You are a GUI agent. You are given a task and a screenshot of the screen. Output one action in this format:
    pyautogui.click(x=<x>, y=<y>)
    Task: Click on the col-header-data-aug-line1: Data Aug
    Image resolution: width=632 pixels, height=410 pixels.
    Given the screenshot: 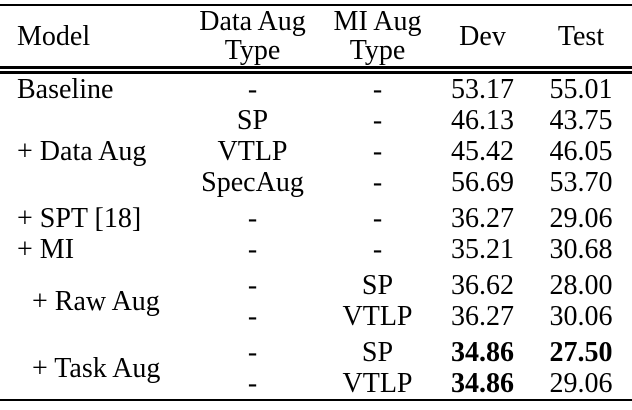 What is the action you would take?
    pyautogui.click(x=252, y=21)
    